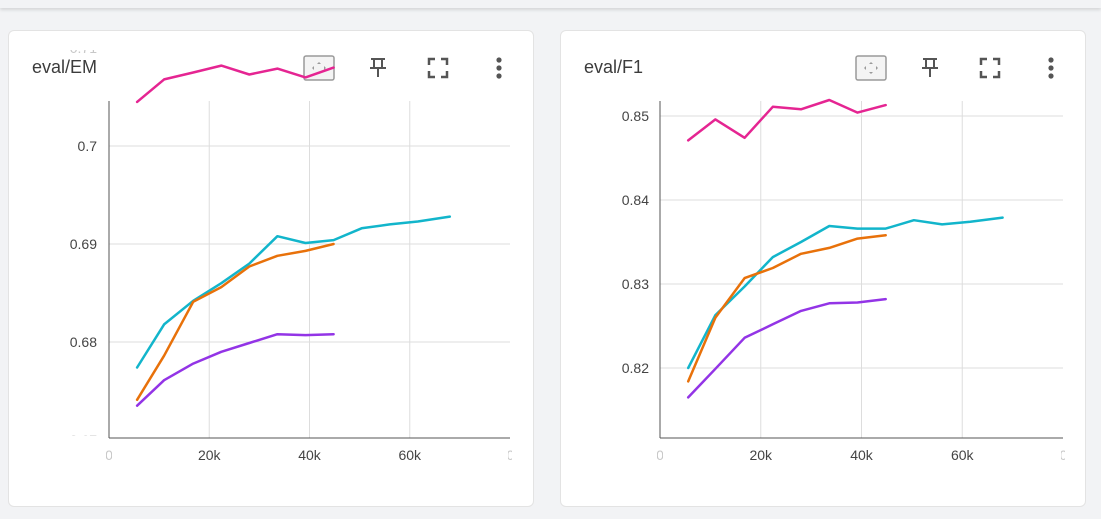 The height and width of the screenshot is (519, 1101). Describe the element at coordinates (83, 48) in the screenshot. I see `y-tick-label: 0.71` at that location.